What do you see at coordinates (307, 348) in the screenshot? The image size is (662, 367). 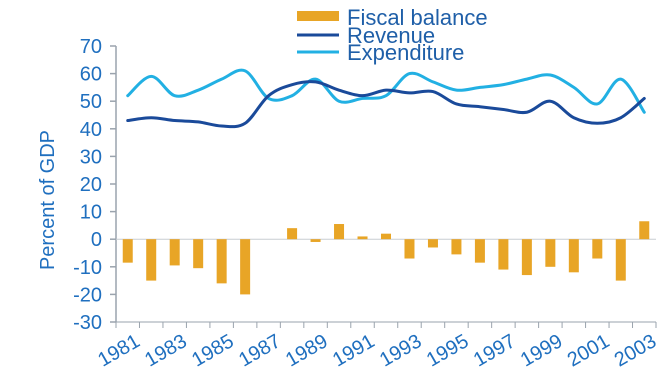 I see `x-tick-label: 1989` at bounding box center [307, 348].